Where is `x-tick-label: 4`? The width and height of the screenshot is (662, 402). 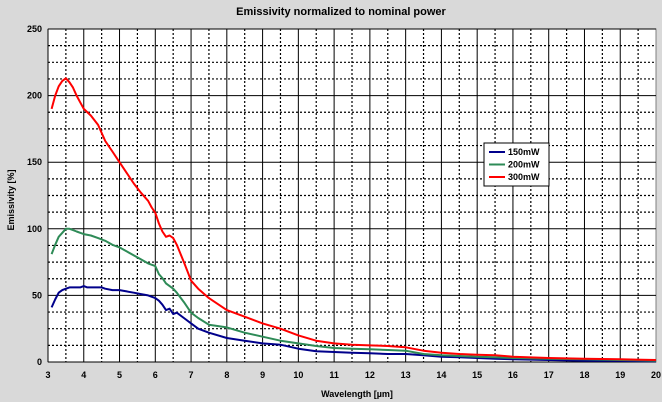
x-tick-label: 4 is located at coordinates (83, 375).